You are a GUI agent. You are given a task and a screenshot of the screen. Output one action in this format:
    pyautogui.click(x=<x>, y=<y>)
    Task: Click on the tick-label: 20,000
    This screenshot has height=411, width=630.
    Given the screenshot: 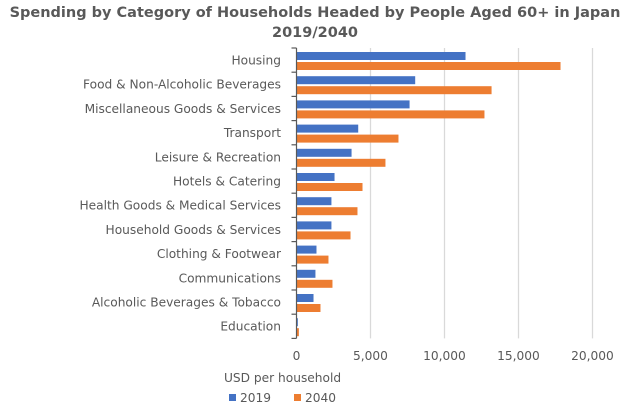 What is the action you would take?
    pyautogui.click(x=592, y=356)
    